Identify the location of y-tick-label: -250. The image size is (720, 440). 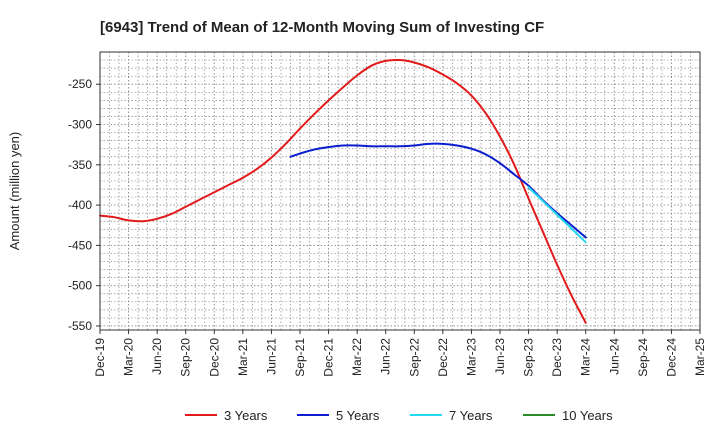
(80, 84).